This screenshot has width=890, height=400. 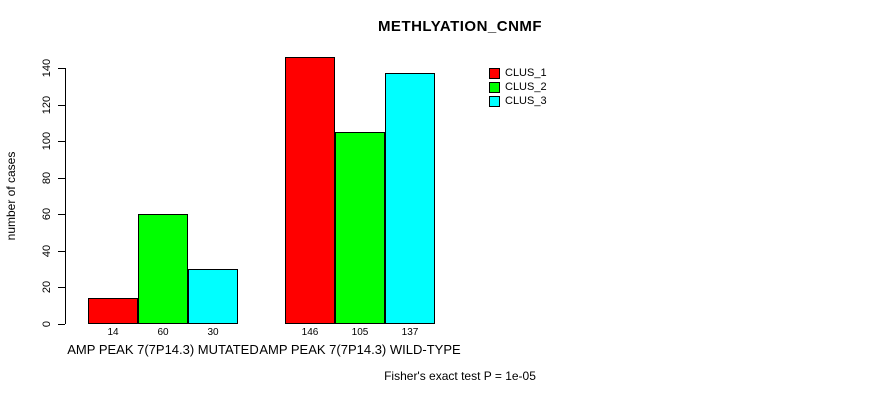 I want to click on y-tick-label: 100, so click(x=47, y=141).